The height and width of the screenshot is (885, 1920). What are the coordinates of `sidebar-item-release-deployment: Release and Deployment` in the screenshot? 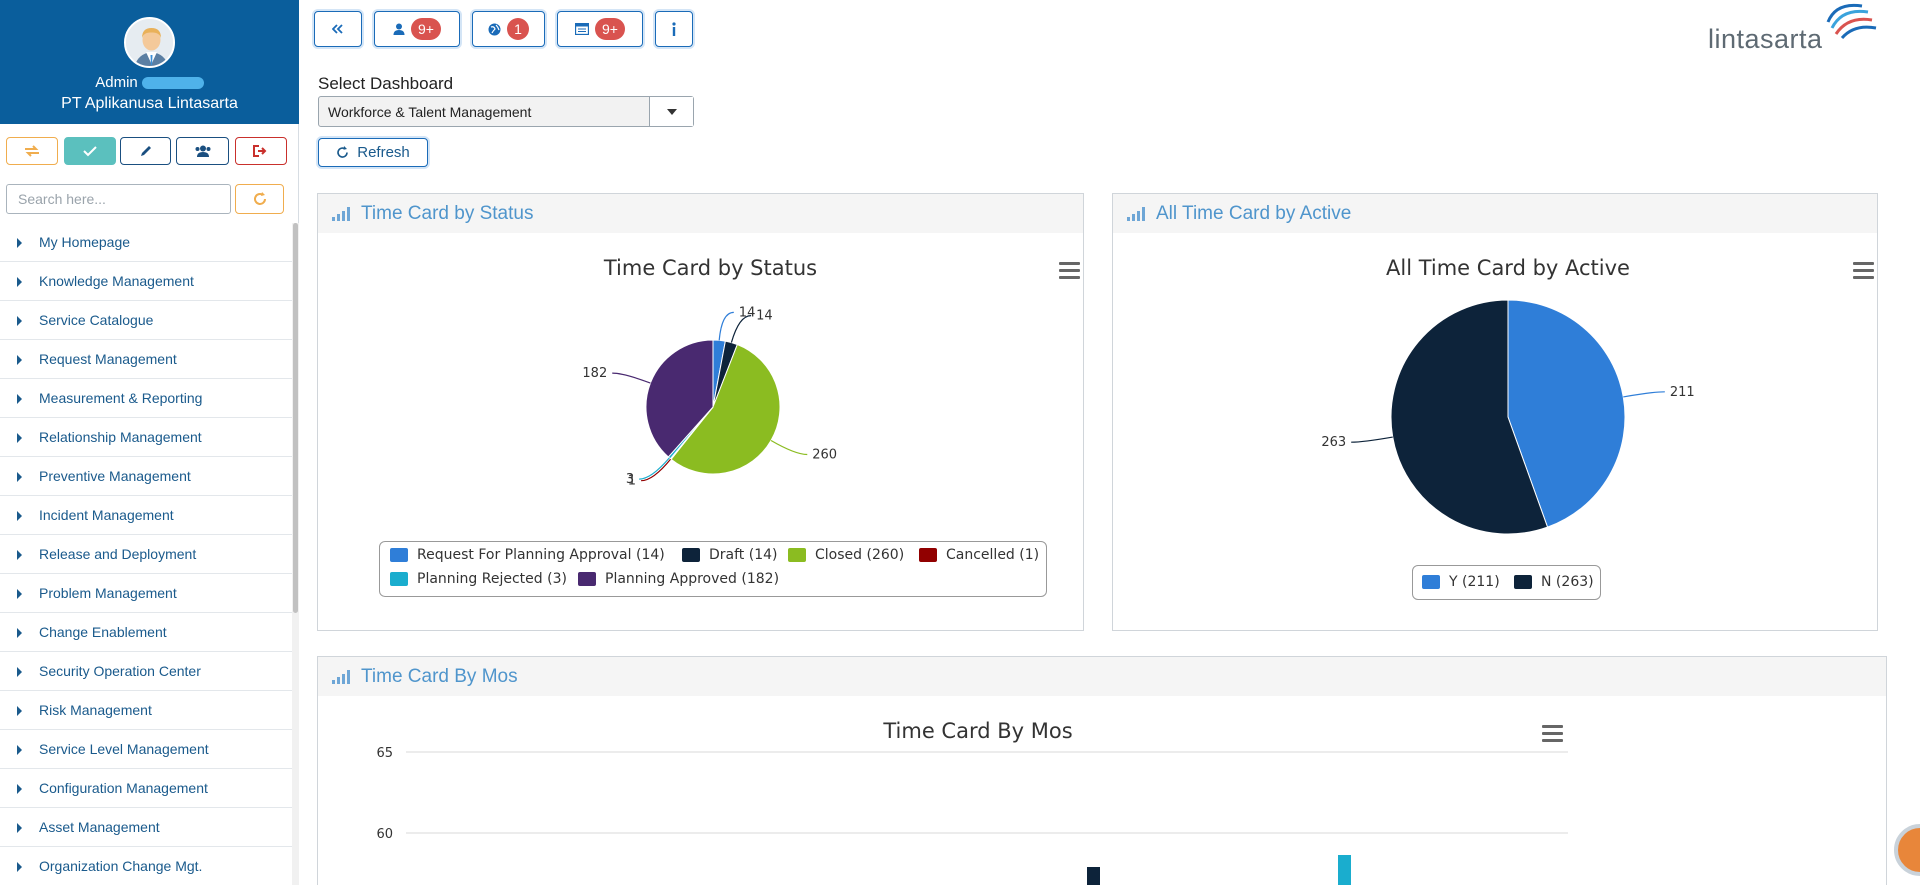 It's located at (146, 554).